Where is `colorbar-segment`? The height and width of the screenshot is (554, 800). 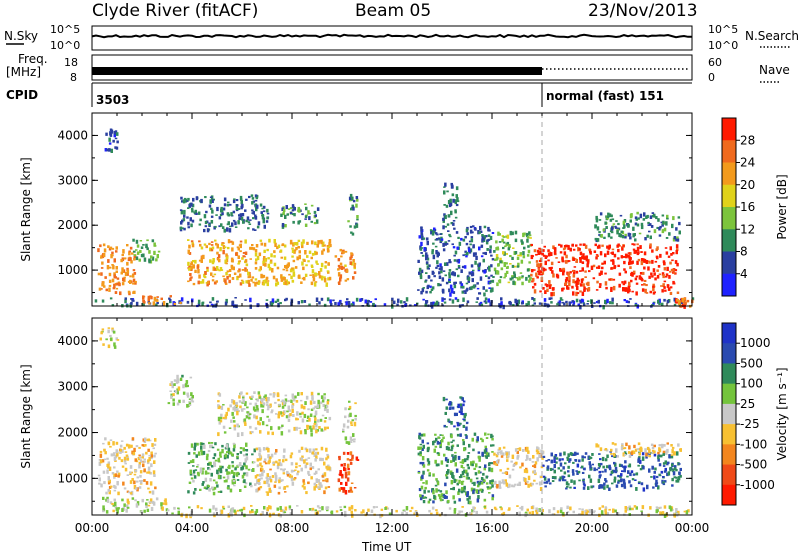 colorbar-segment is located at coordinates (729, 174).